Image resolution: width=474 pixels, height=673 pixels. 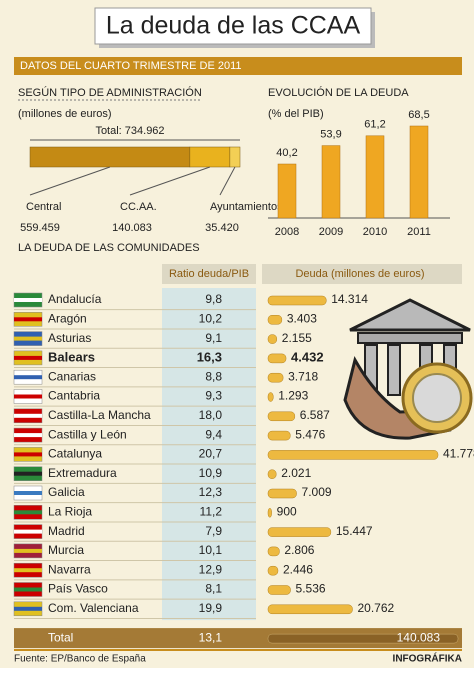 I want to click on region-name: Extremadura, so click(x=82, y=473).